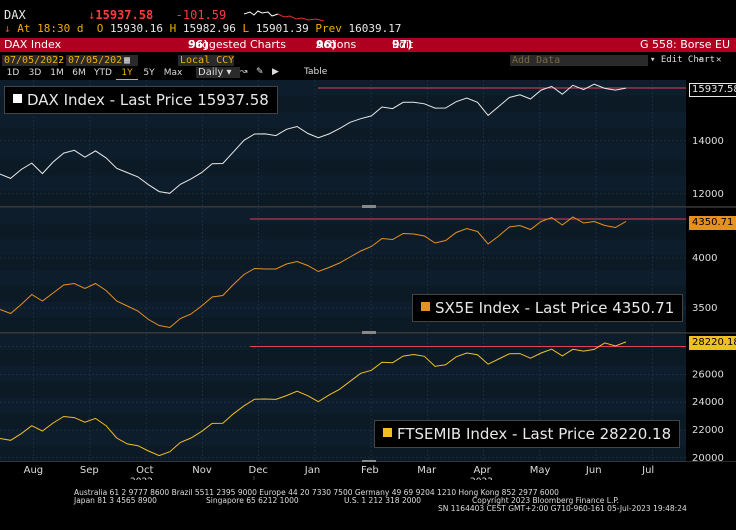 The image size is (736, 530). What do you see at coordinates (252, 500) in the screenshot?
I see `footer-line-2b: Singapore 65 6212 1000` at bounding box center [252, 500].